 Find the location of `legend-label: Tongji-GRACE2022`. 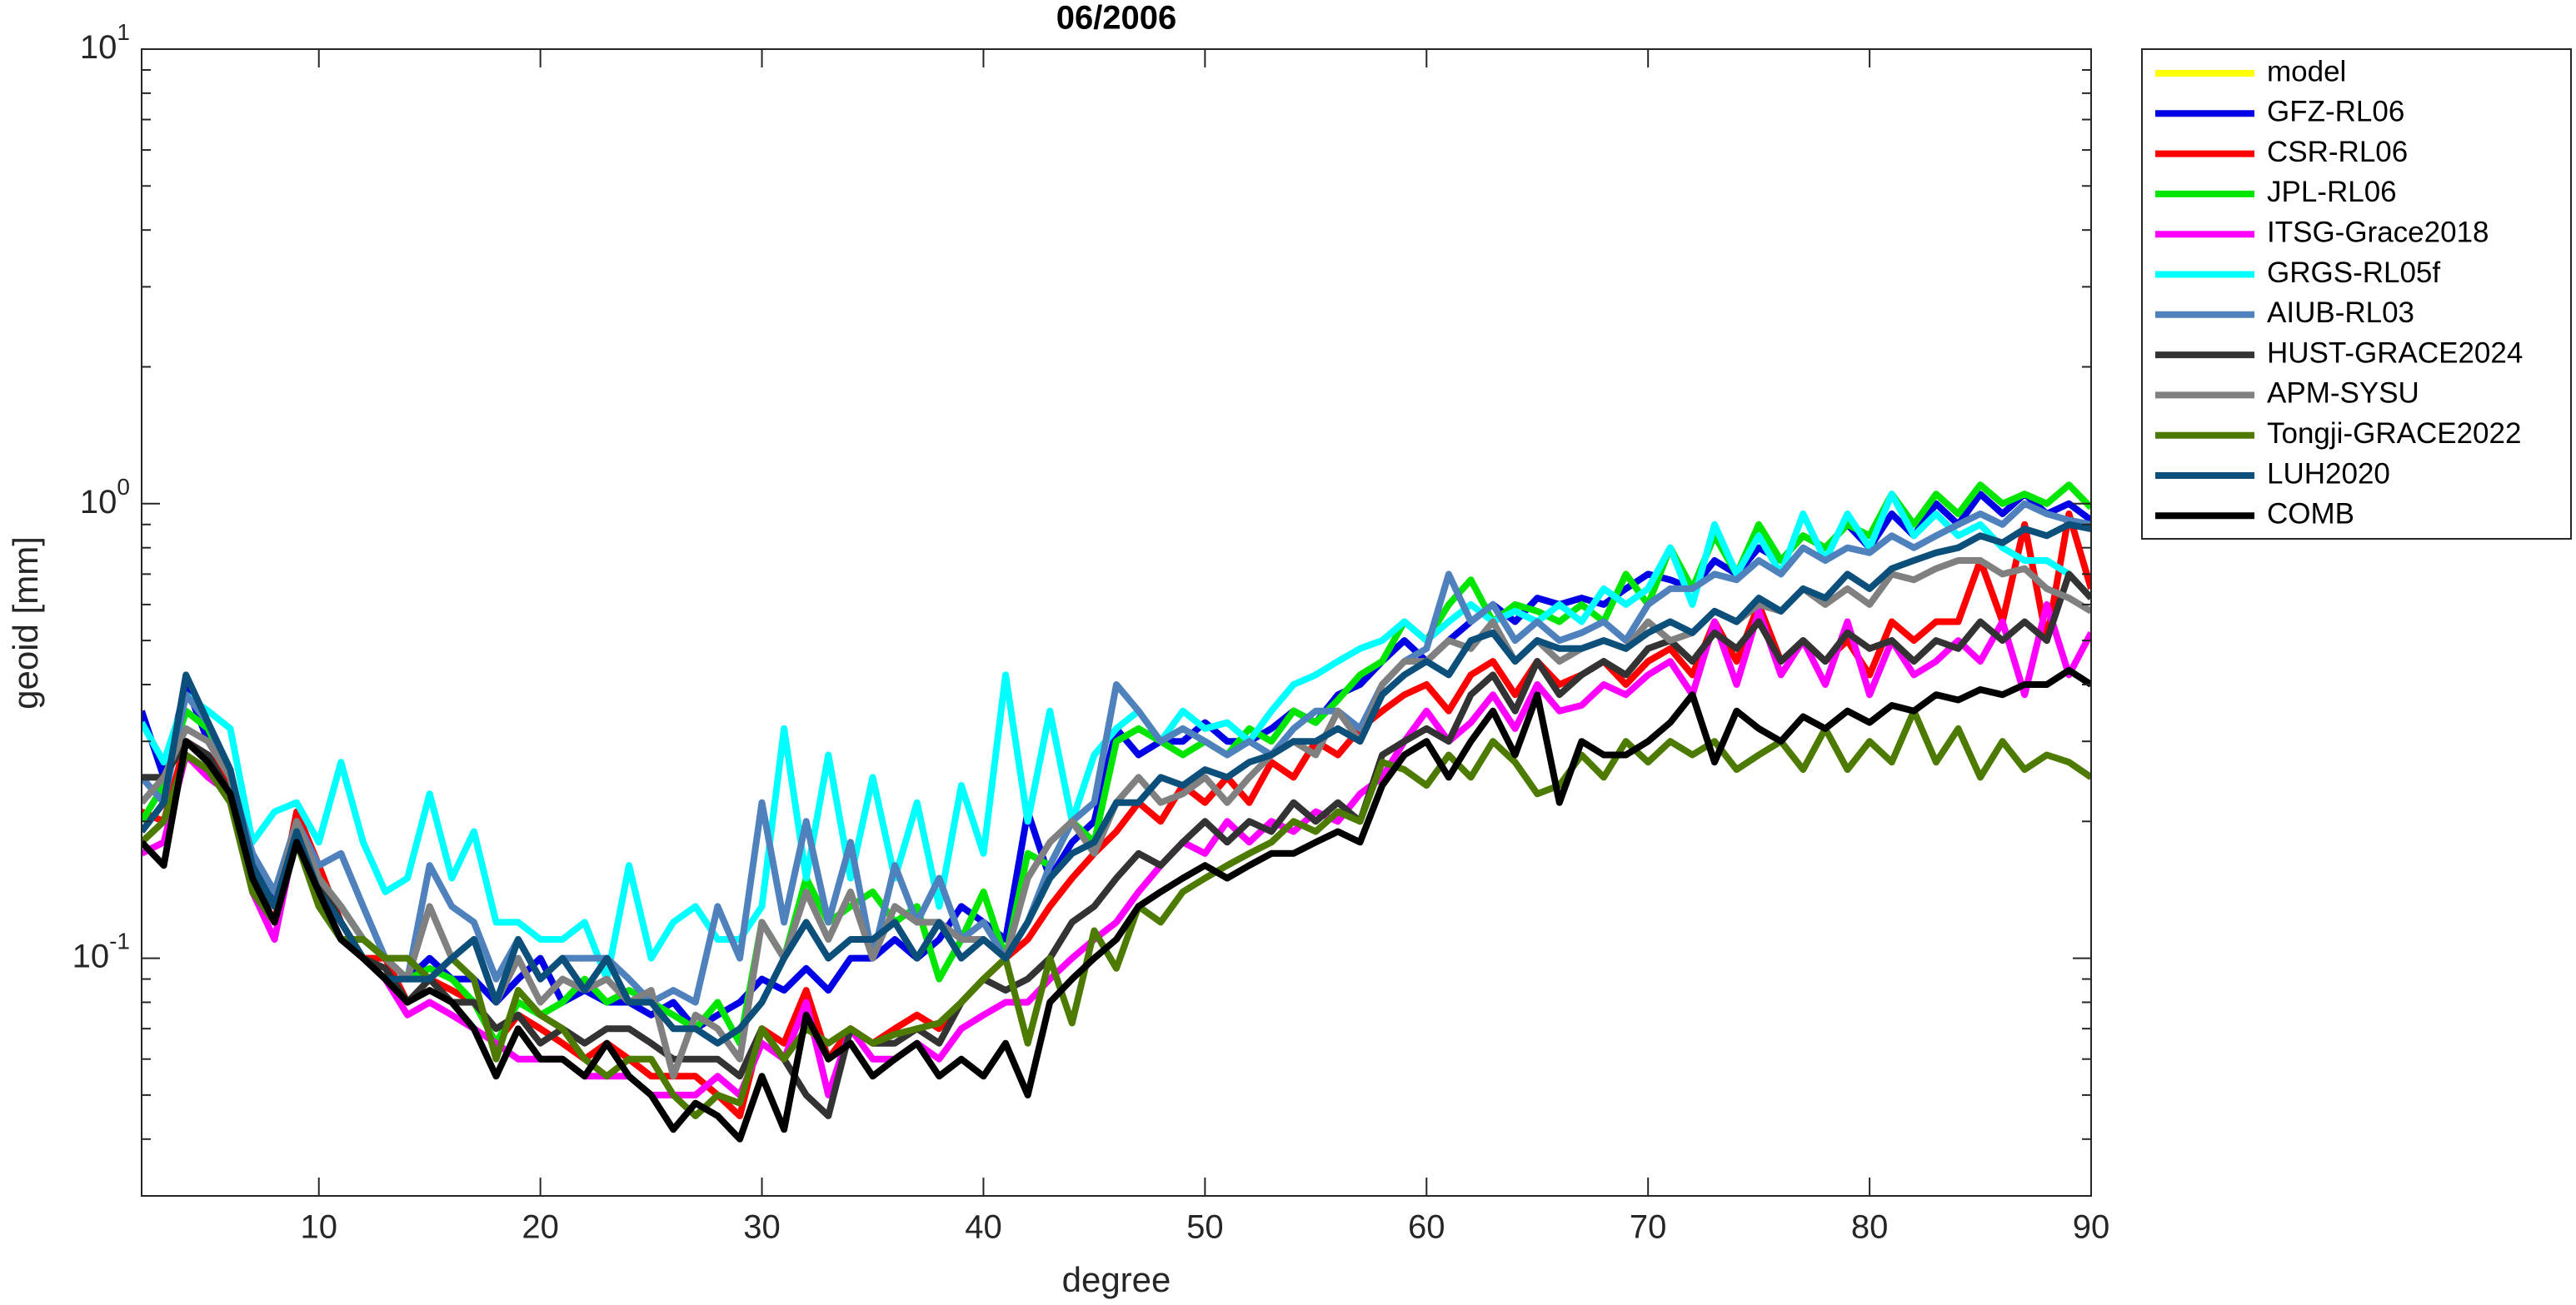

legend-label: Tongji-GRACE2022 is located at coordinates (2394, 433).